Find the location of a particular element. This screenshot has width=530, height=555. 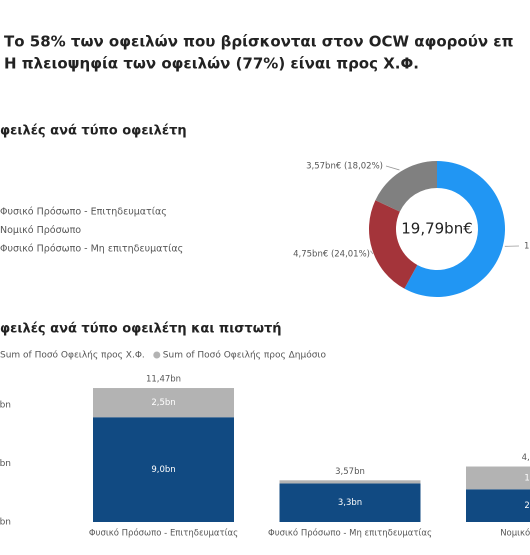

data-label: 2,5bn is located at coordinates (163, 403).